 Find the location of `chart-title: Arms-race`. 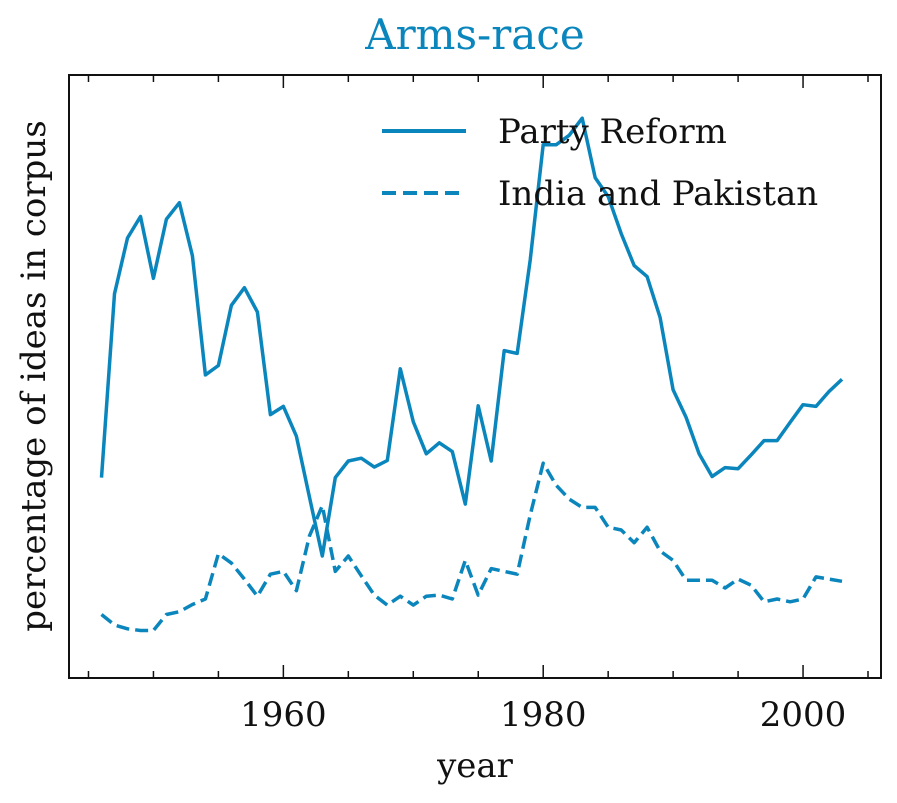

chart-title: Arms-race is located at coordinates (474, 34).